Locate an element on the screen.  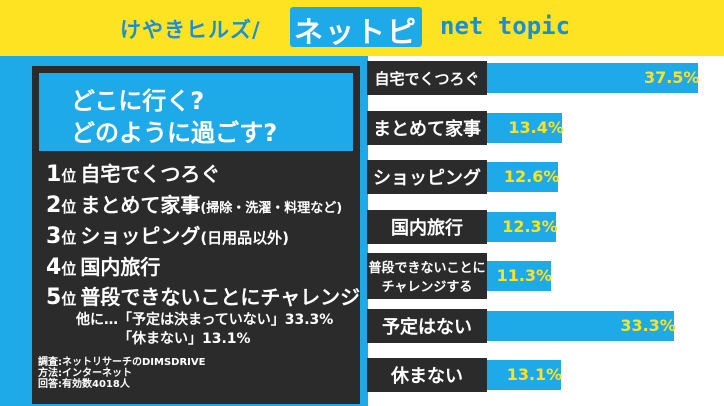
data-label: 12.6% is located at coordinates (531, 176).